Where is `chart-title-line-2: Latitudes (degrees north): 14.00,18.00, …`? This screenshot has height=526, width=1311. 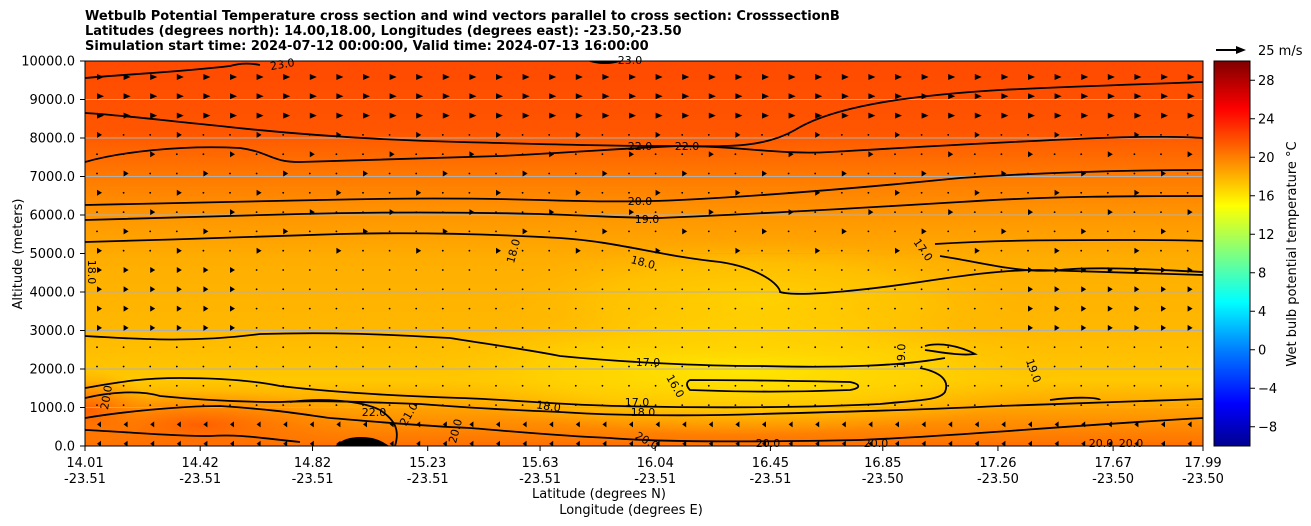 chart-title-line-2: Latitudes (degrees north): 14.00,18.00, … is located at coordinates (383, 31).